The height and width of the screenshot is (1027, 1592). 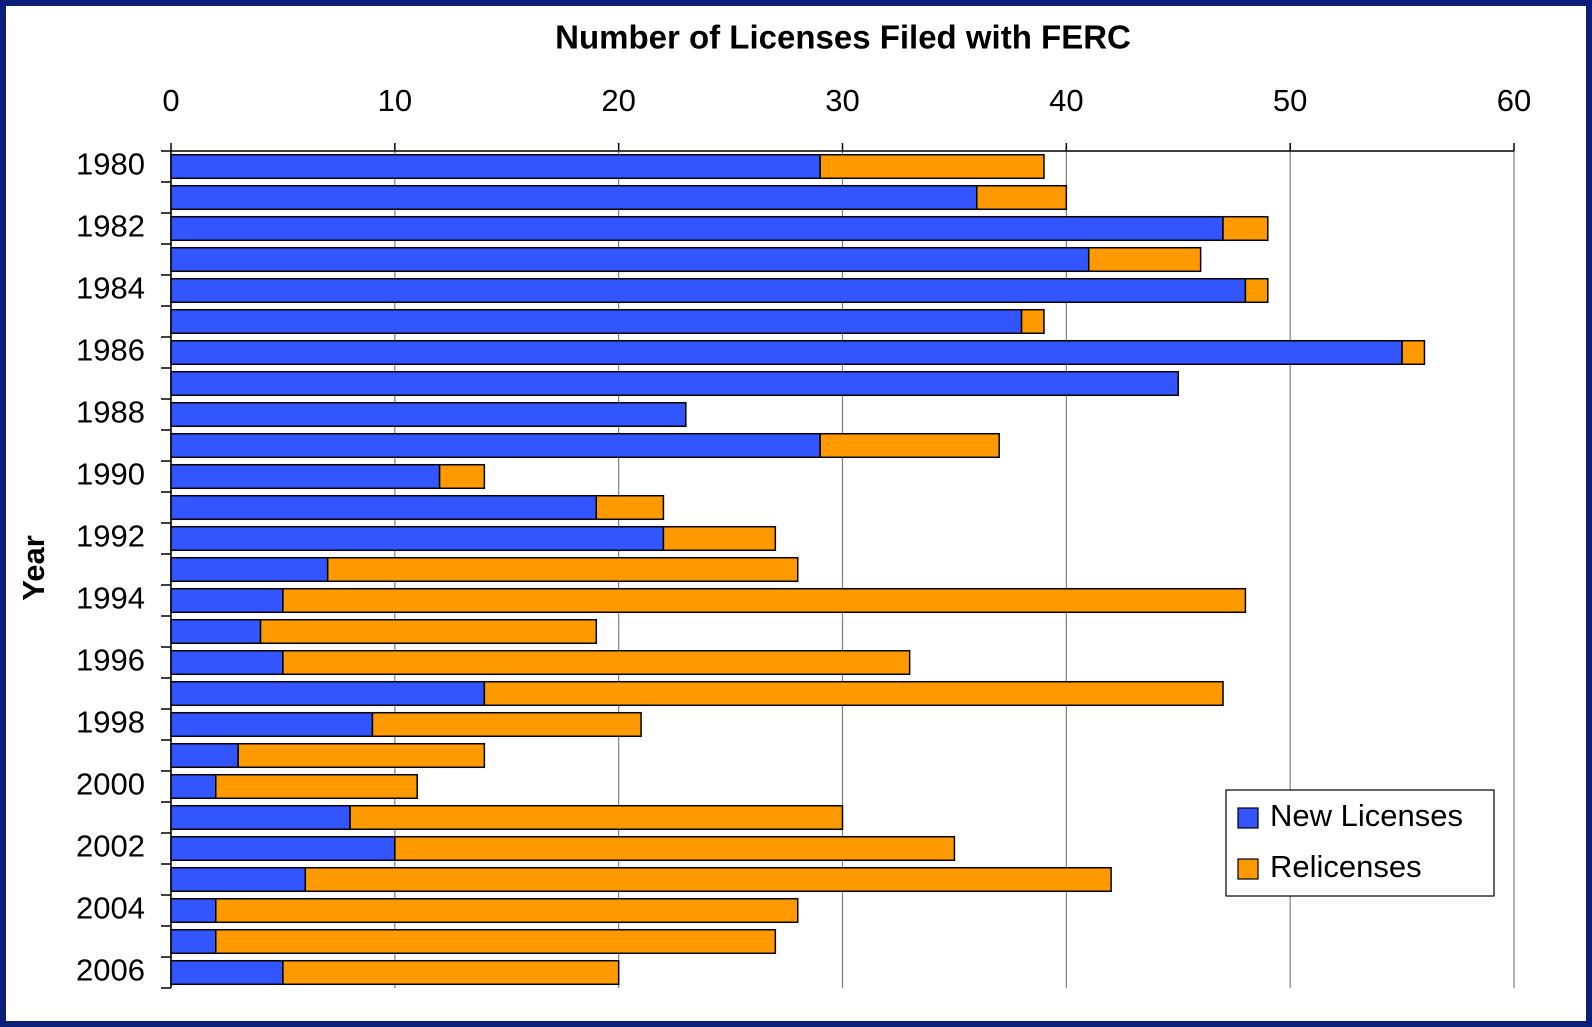 What do you see at coordinates (110, 970) in the screenshot?
I see `y-tick-label: 2006` at bounding box center [110, 970].